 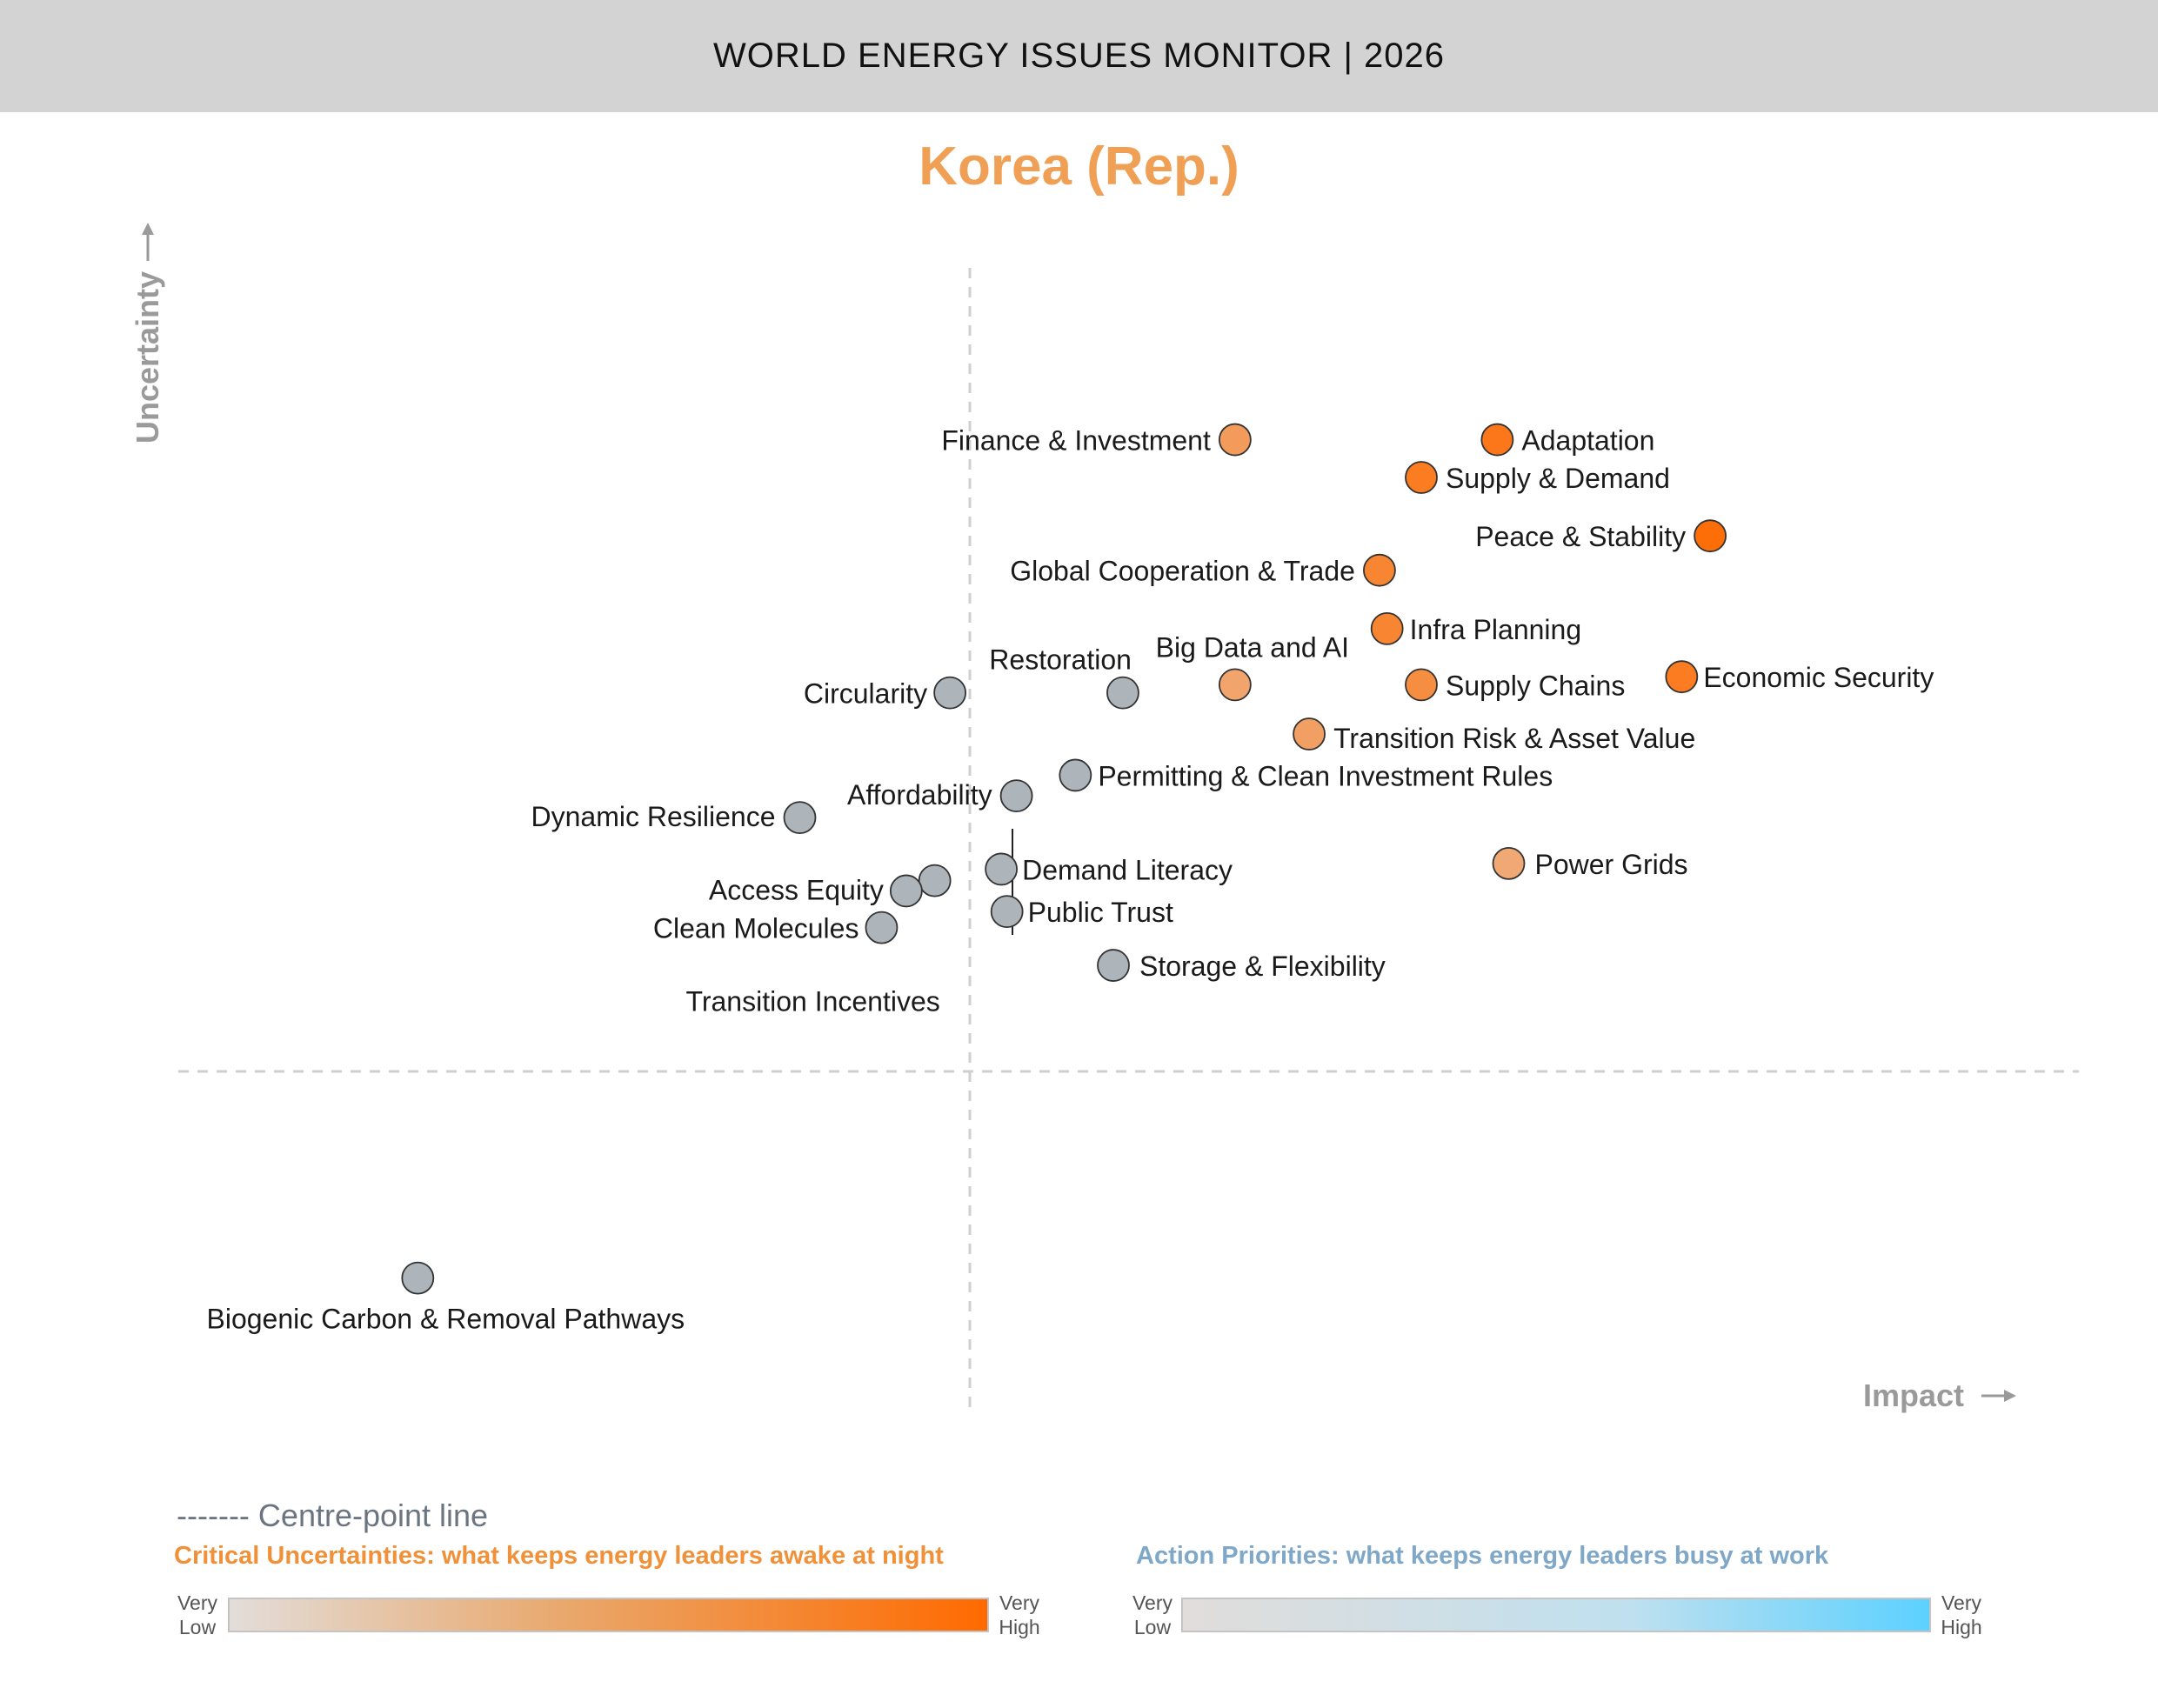 What do you see at coordinates (796, 889) in the screenshot?
I see `point-label: Access Equity` at bounding box center [796, 889].